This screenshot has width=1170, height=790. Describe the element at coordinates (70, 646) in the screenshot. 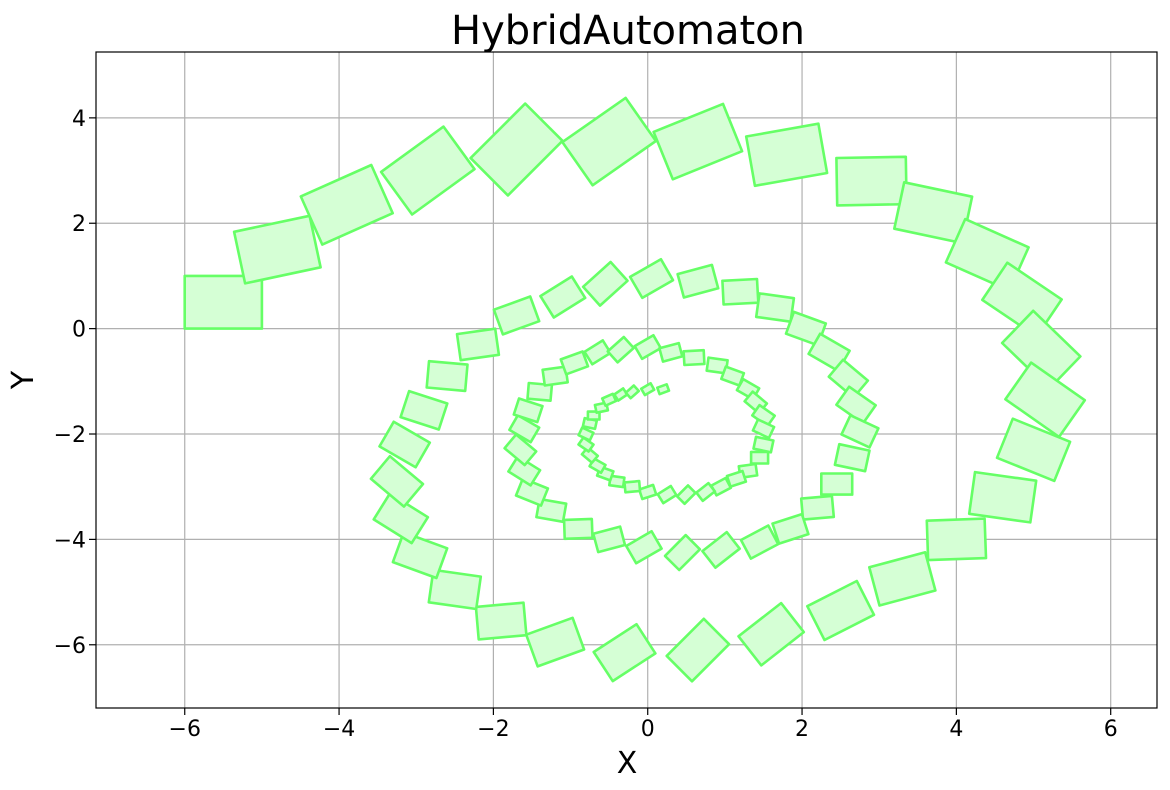

I see `y-tick-label: −6` at that location.